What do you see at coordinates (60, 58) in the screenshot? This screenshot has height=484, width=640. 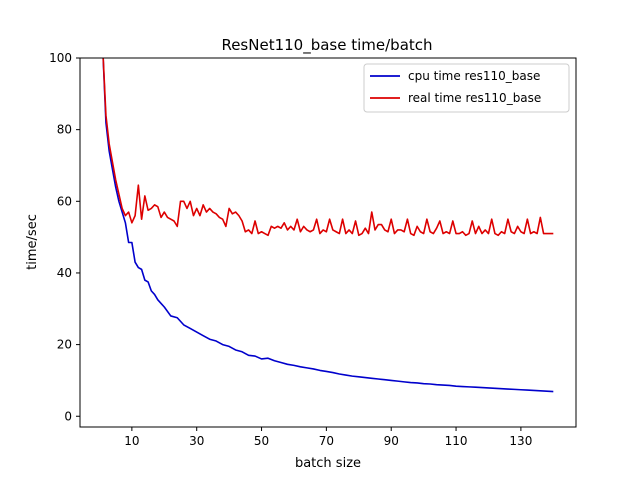 I see `y-tick-label: 100` at bounding box center [60, 58].